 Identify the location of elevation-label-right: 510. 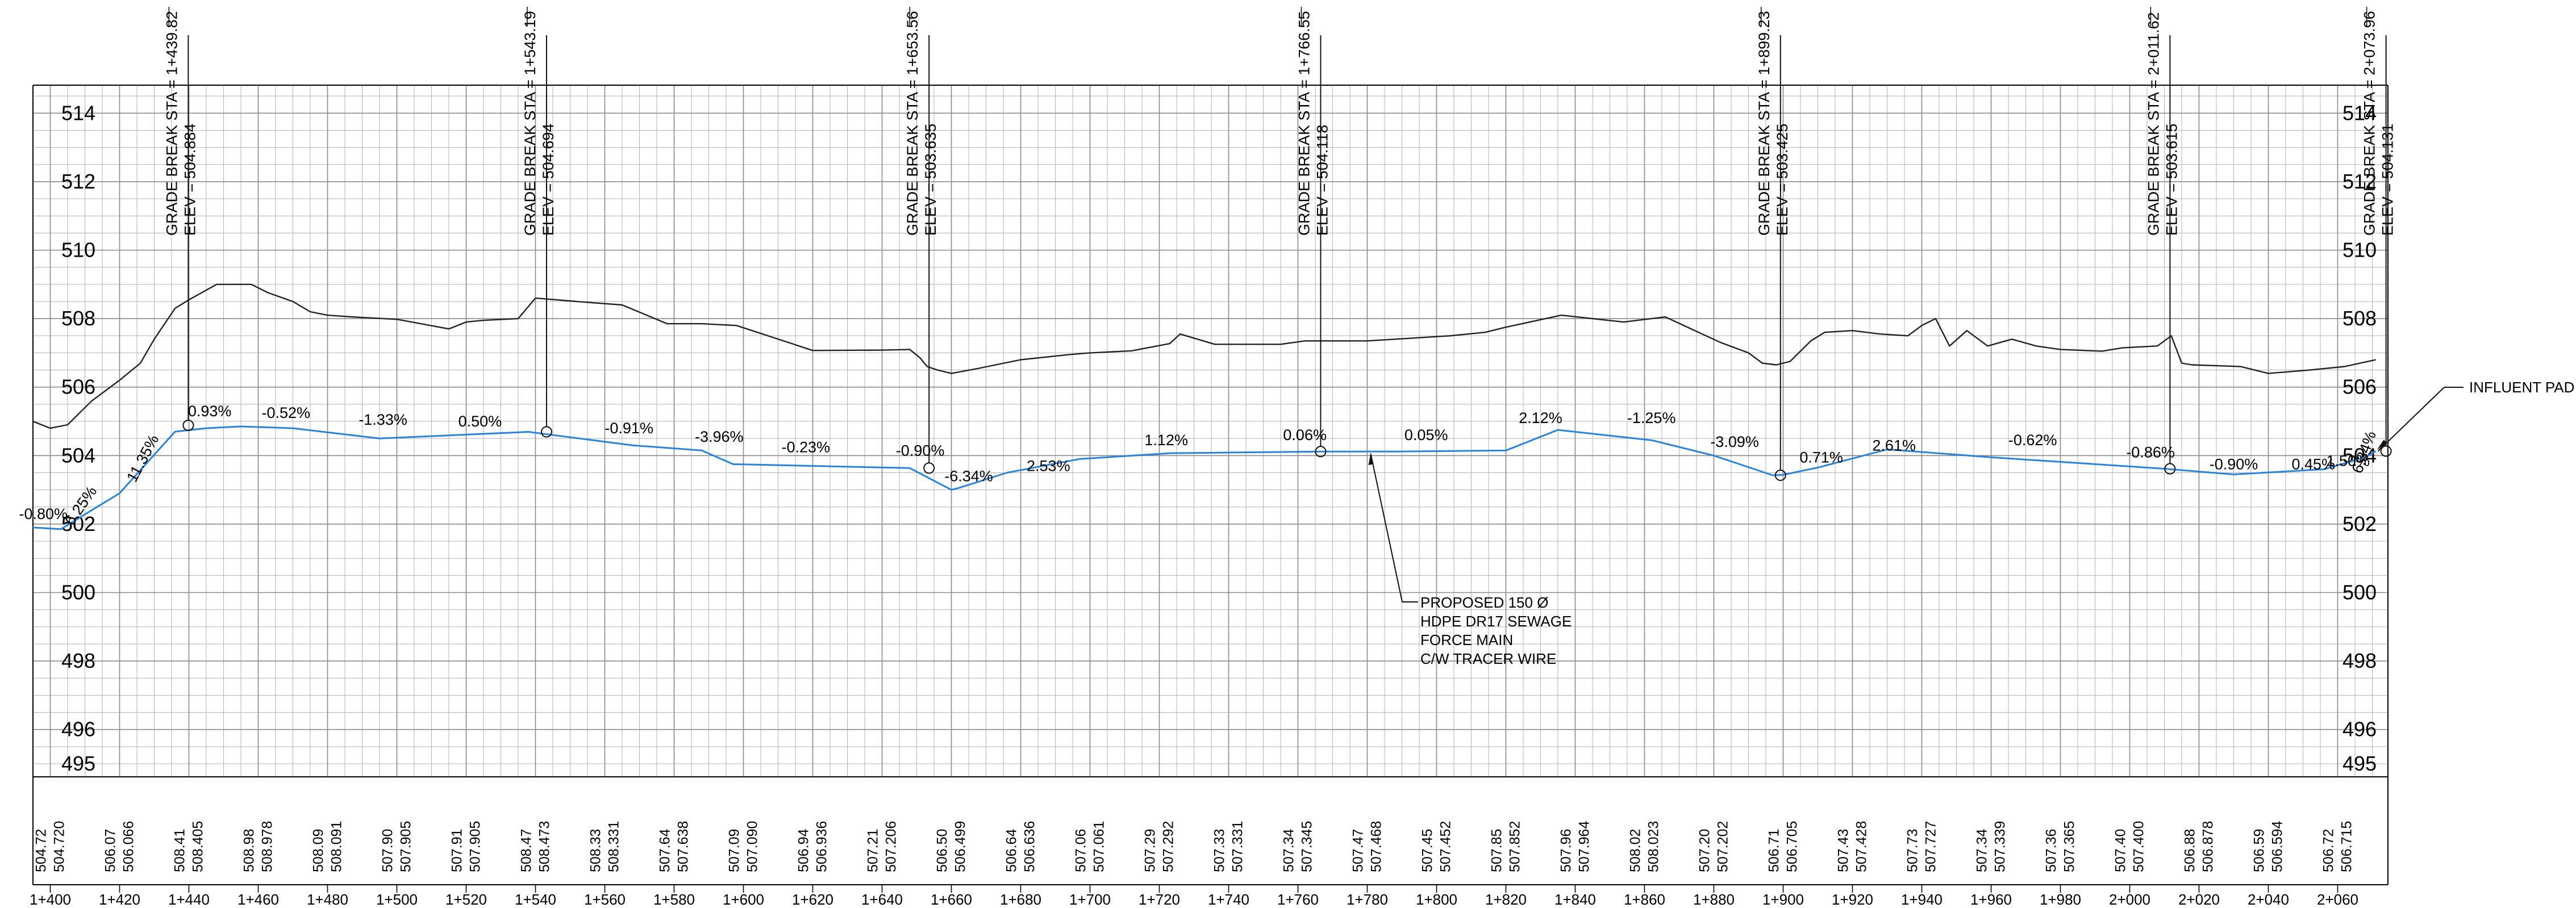
(2359, 250).